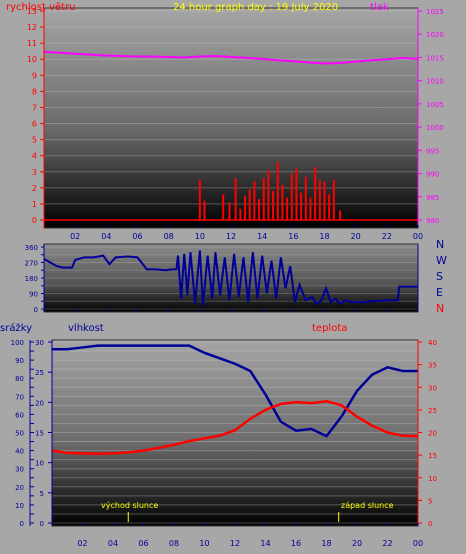 This screenshot has height=554, width=466. What do you see at coordinates (16, 328) in the screenshot?
I see `precipitation-axis-title: srážky` at bounding box center [16, 328].